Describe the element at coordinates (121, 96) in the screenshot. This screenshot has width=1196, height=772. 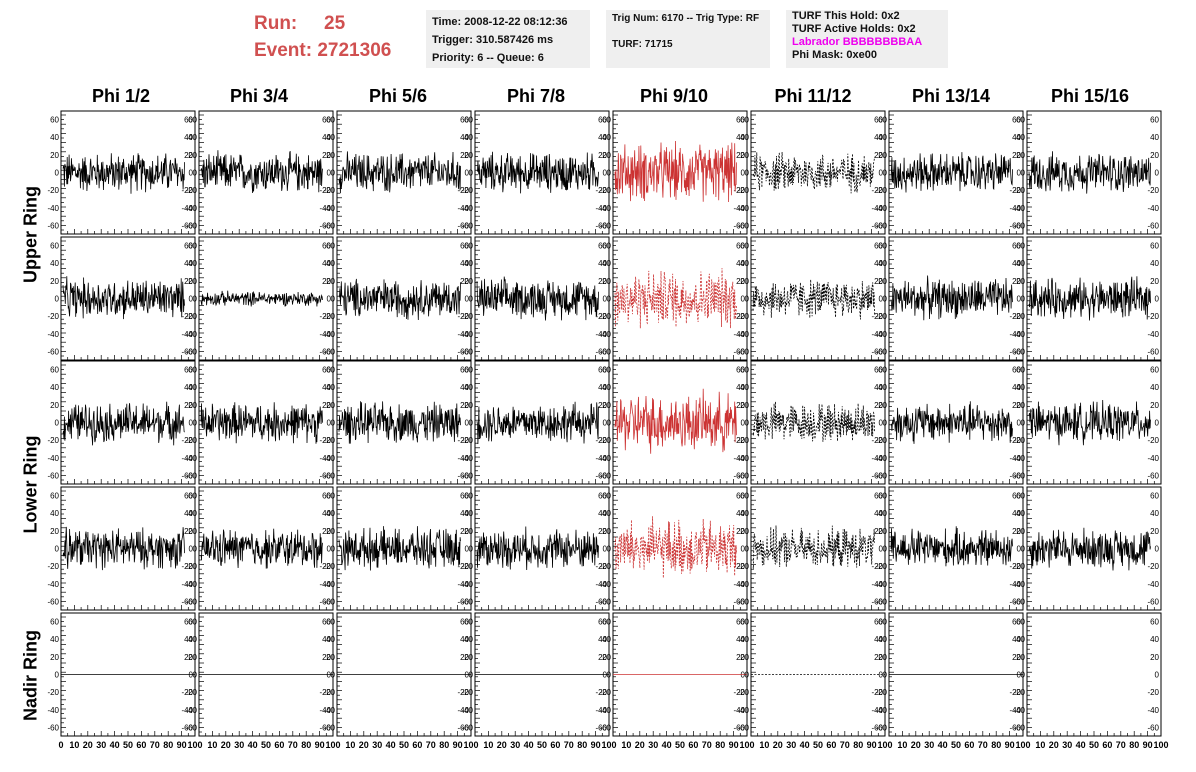
I see `column-header-1: Phi 1/2` at that location.